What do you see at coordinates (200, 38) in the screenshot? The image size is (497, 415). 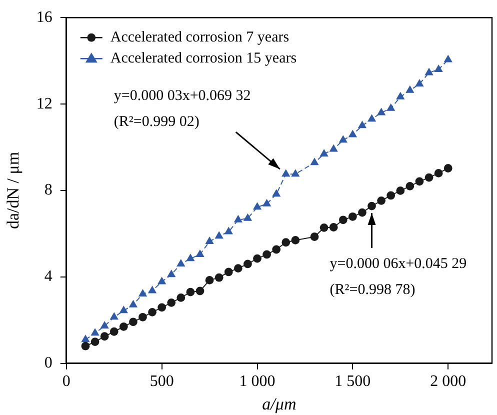 I see `legend-label: Accelerated corrosion 7 years` at bounding box center [200, 38].